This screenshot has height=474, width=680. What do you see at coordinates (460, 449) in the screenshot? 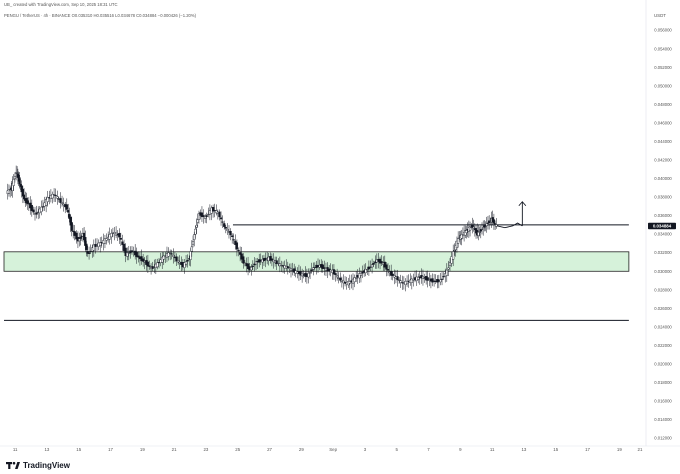
I see `time-tick-label: 9` at bounding box center [460, 449].